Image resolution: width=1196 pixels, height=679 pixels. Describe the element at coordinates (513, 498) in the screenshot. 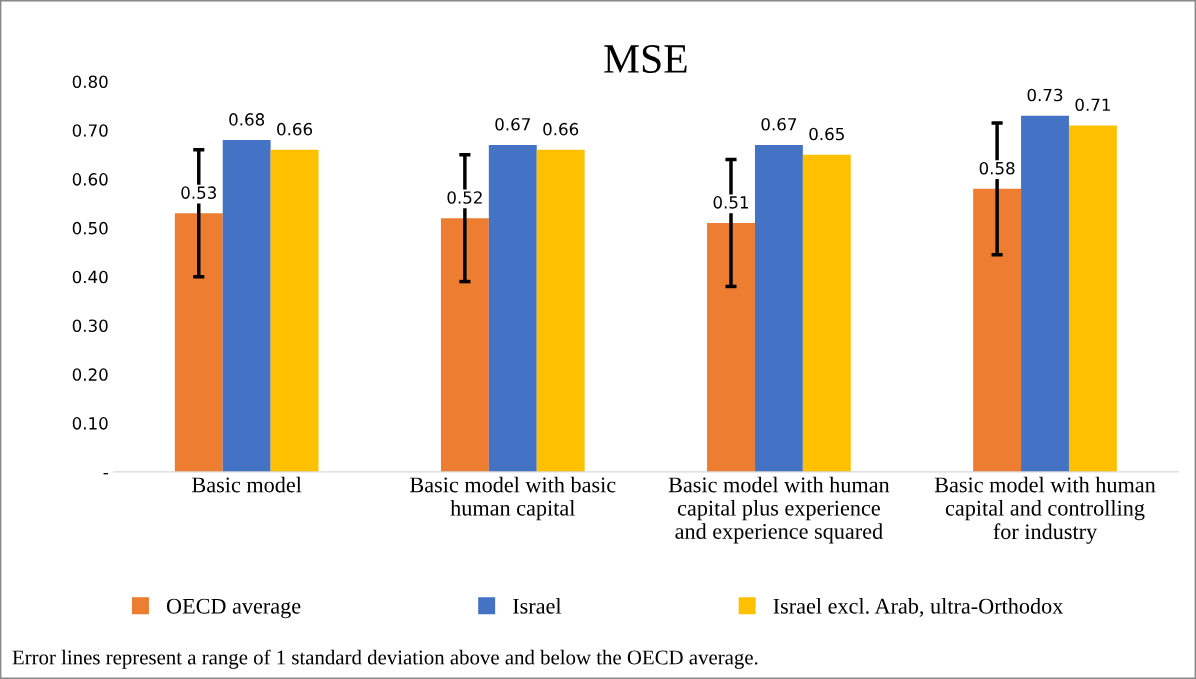

I see `x-tick-label: Basic model with basic human capital` at that location.